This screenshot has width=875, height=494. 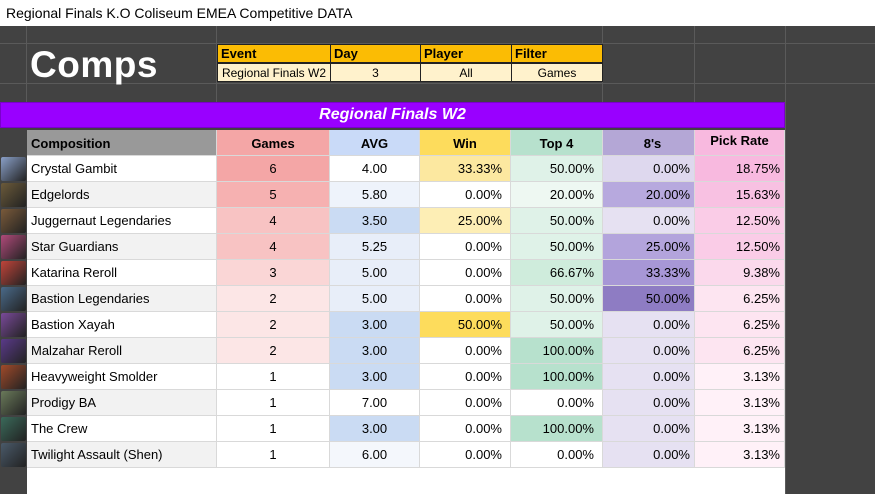 I want to click on composition-cell: Malzahar Reroll, so click(x=122, y=351).